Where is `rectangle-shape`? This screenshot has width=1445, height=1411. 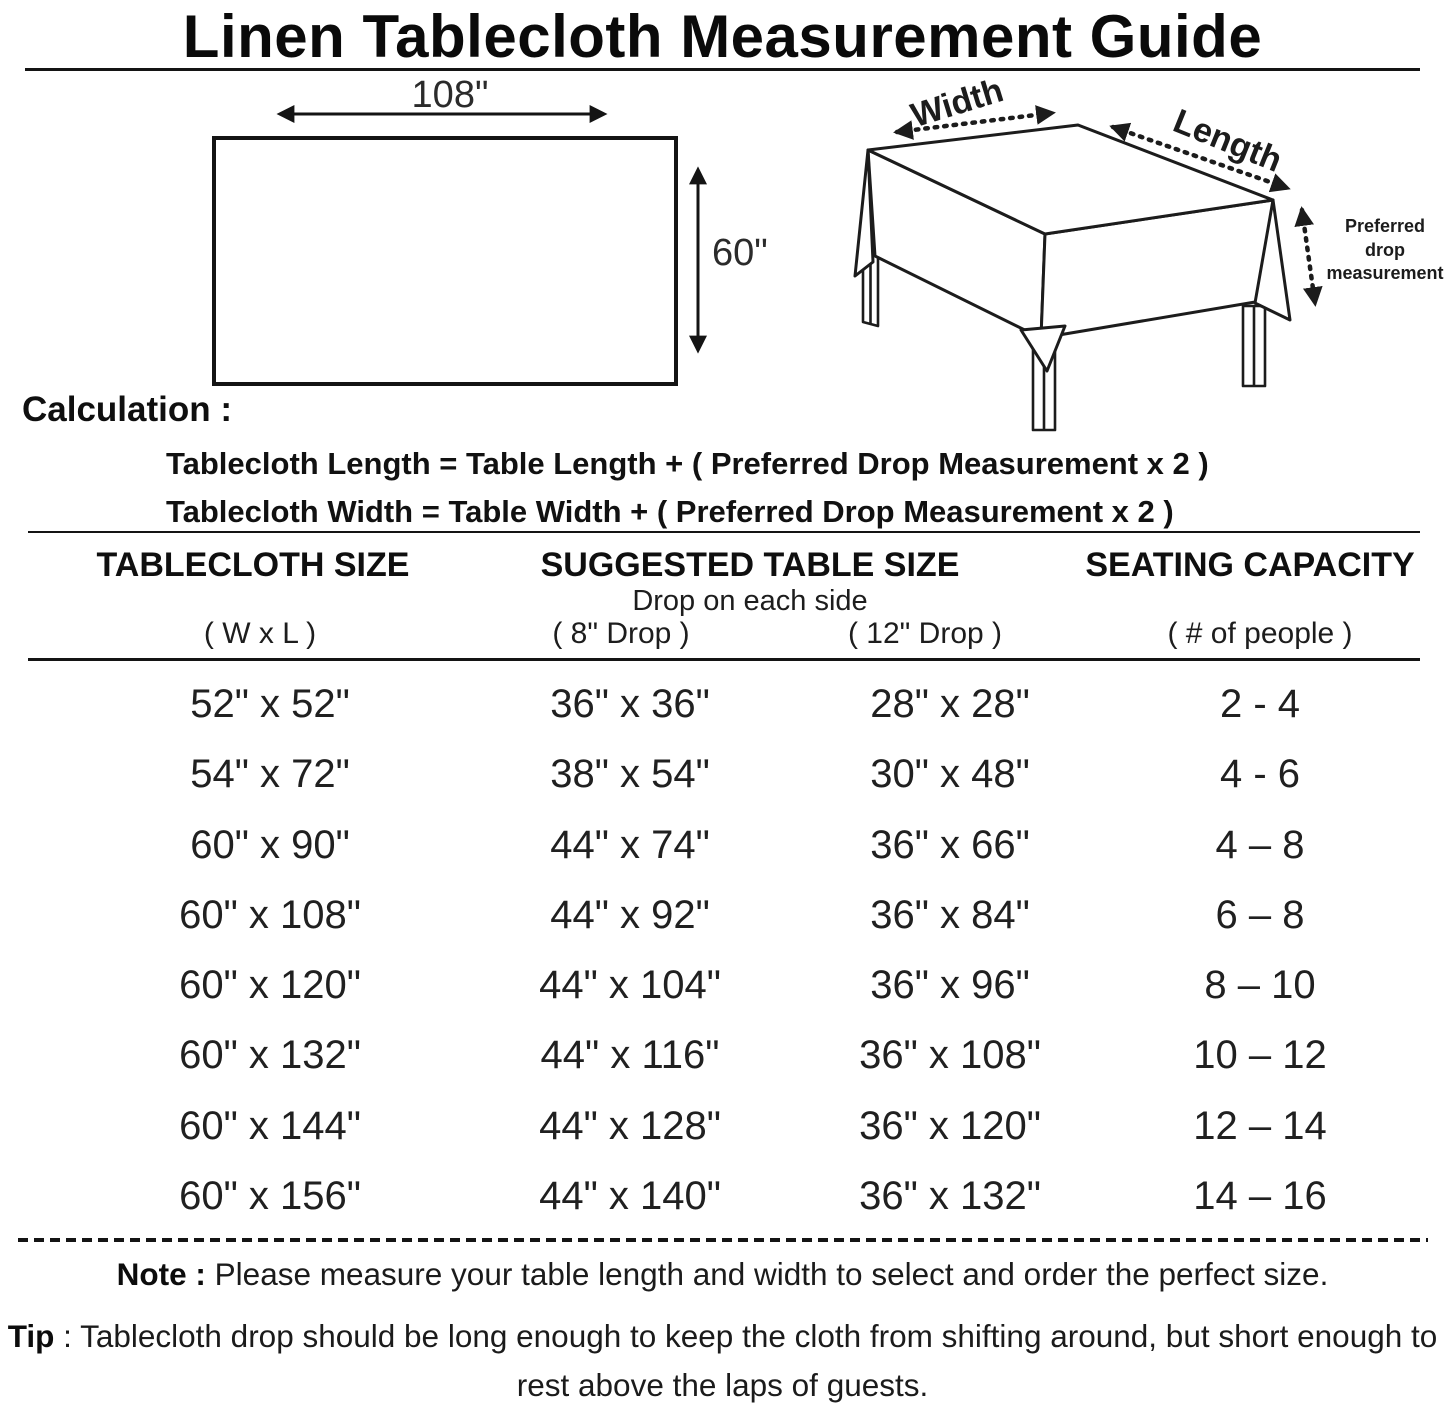 rectangle-shape is located at coordinates (445, 261).